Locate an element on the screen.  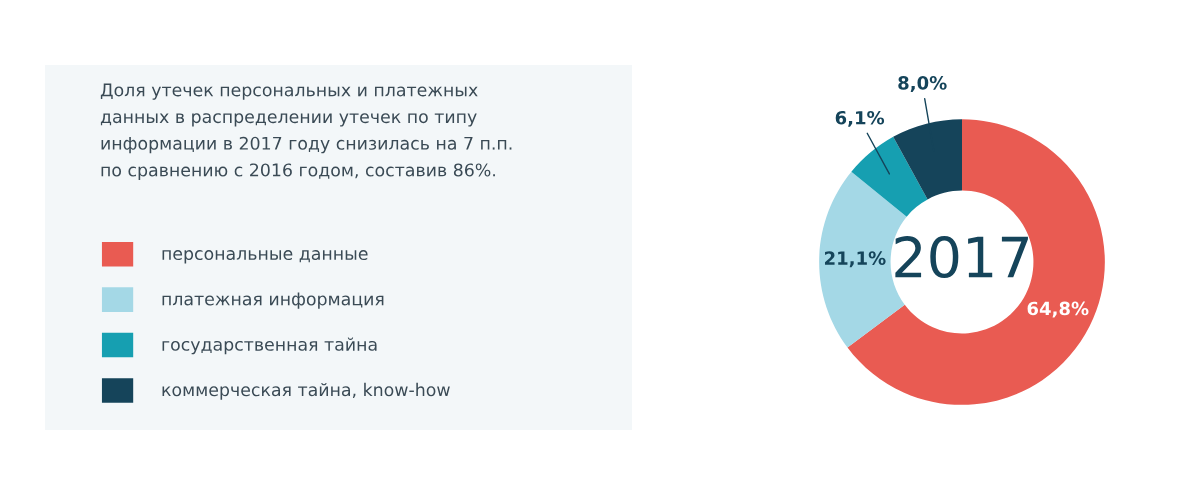
text: 2017 is located at coordinates (961, 257).